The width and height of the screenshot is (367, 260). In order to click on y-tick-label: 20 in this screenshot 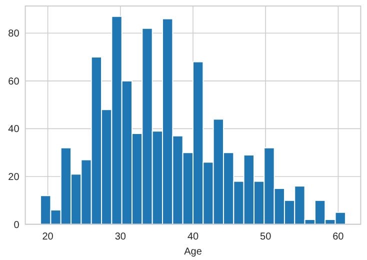, I will do `click(14, 178)`.